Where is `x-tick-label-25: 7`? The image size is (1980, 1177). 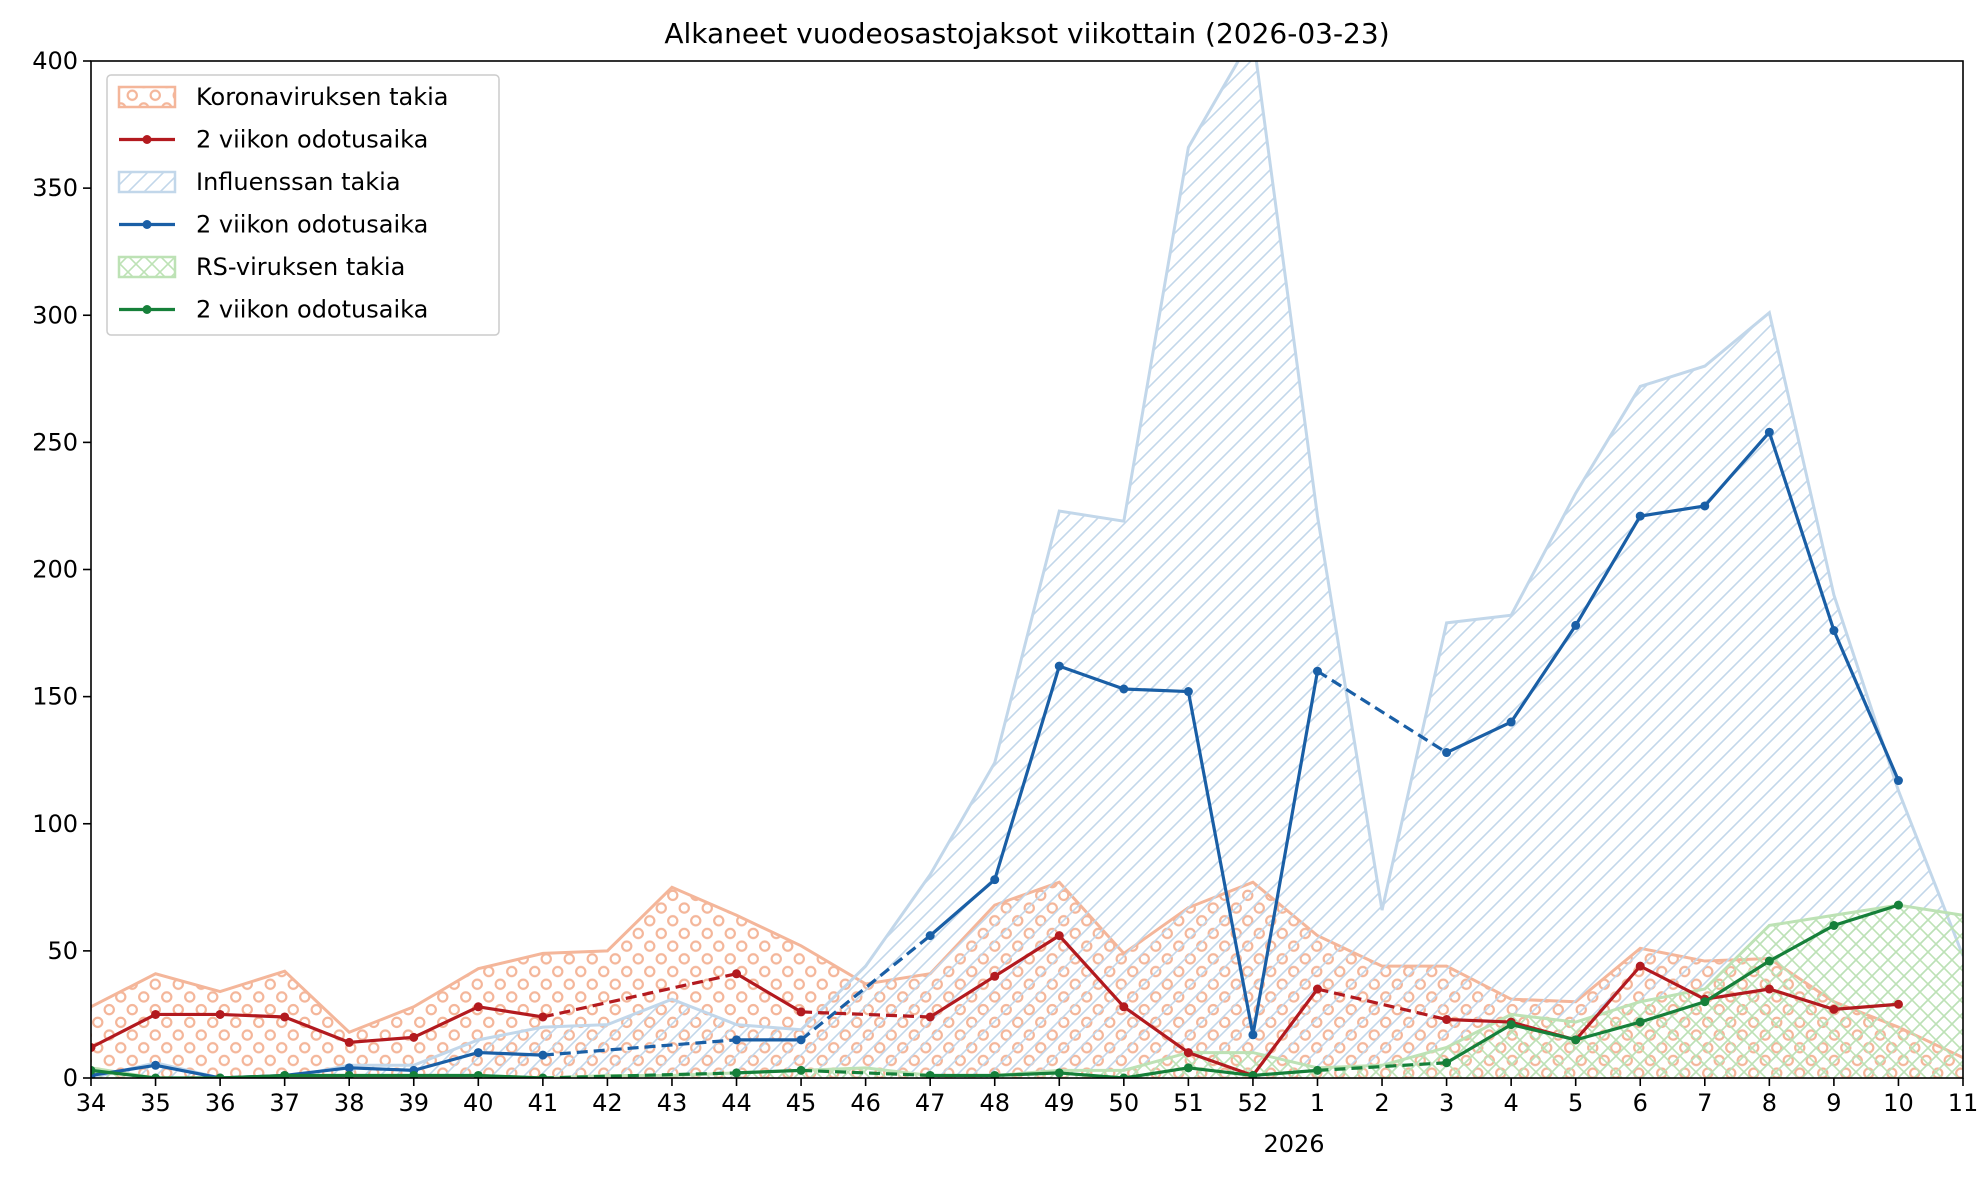 x-tick-label-25: 7 is located at coordinates (1704, 1103).